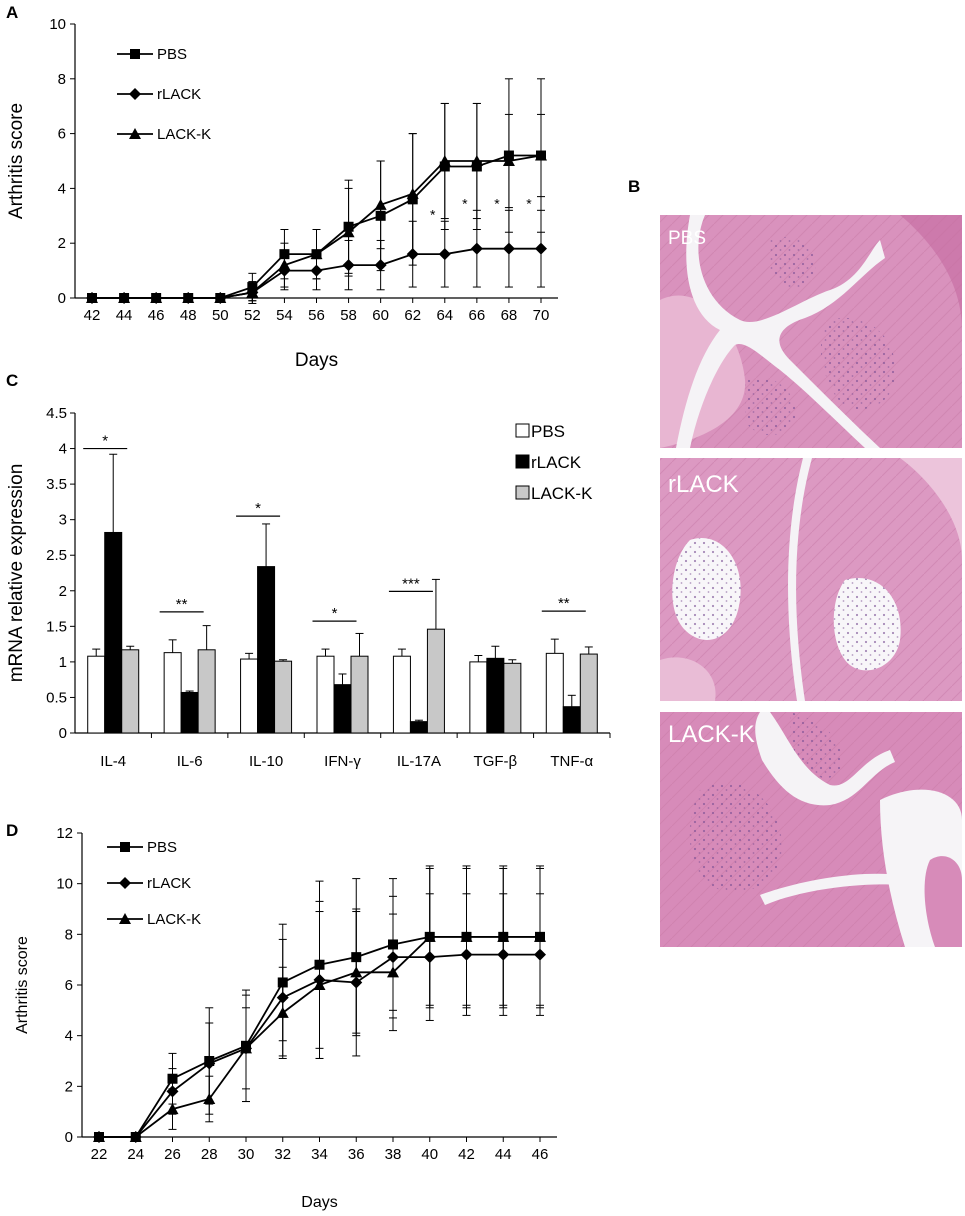 The image size is (965, 1216). I want to click on chart-c-significance-mark: **, so click(564, 603).